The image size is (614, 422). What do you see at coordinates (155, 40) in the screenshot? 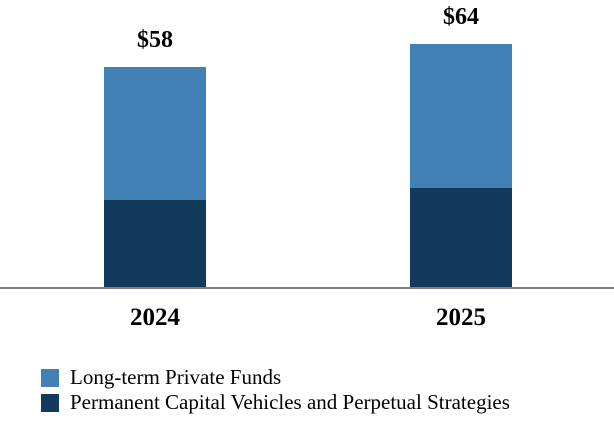
I see `bar-total-label-2024: $58` at bounding box center [155, 40].